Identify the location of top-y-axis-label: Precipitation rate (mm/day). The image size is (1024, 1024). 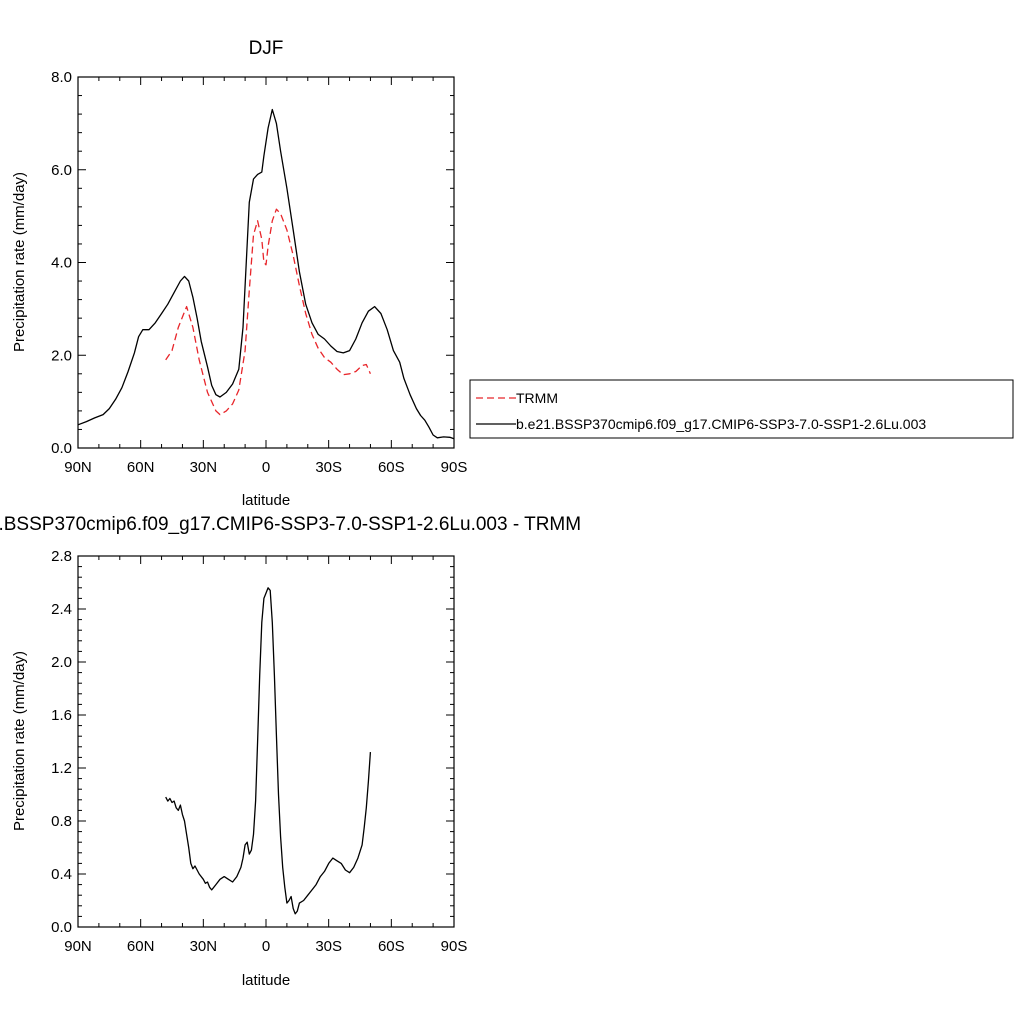
(19, 262).